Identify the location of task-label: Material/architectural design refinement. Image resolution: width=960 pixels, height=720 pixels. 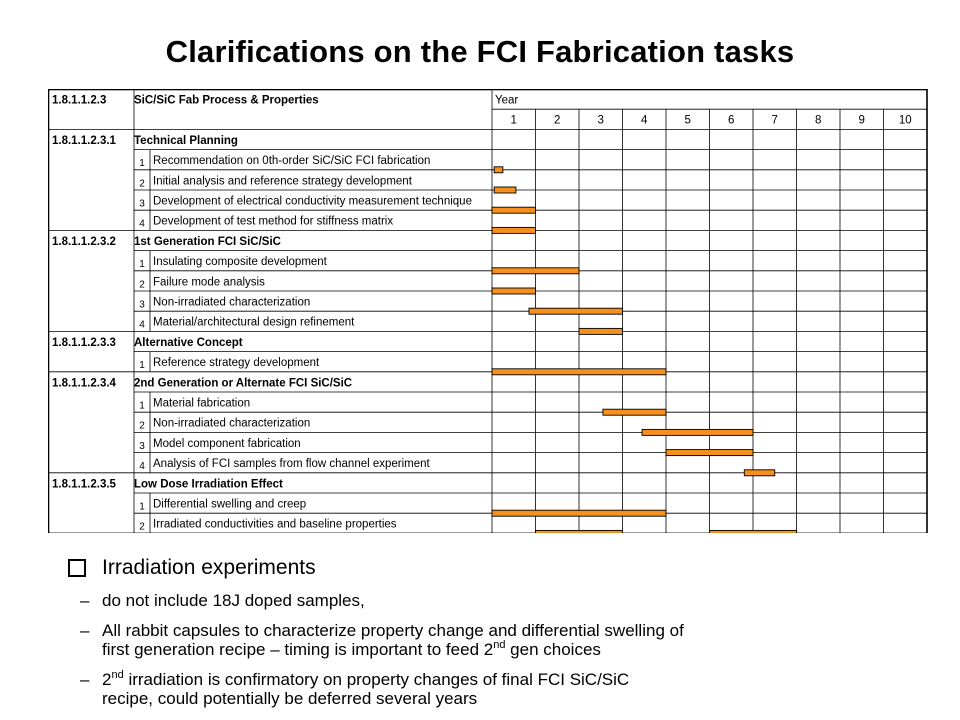
(254, 323).